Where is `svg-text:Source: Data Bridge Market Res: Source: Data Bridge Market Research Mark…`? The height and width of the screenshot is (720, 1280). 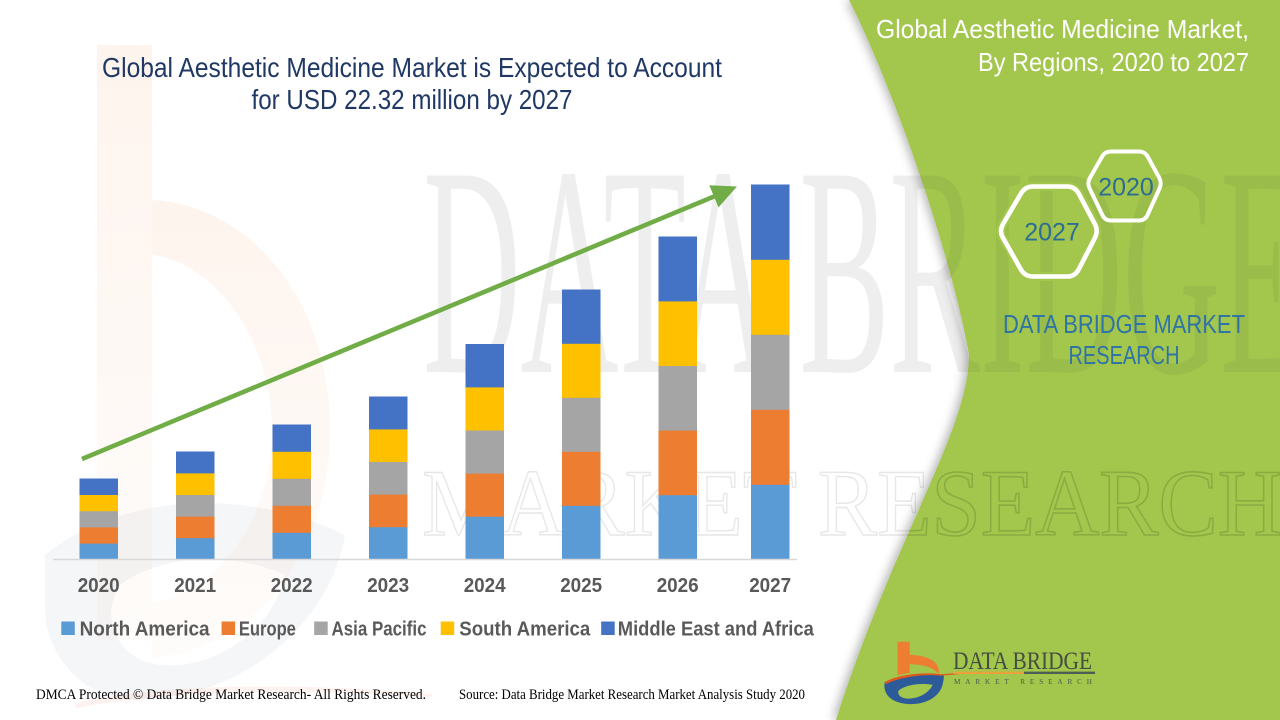
svg-text:Source: Data Bridge Market Res: Source: Data Bridge Market Research Mark… is located at coordinates (632, 695).